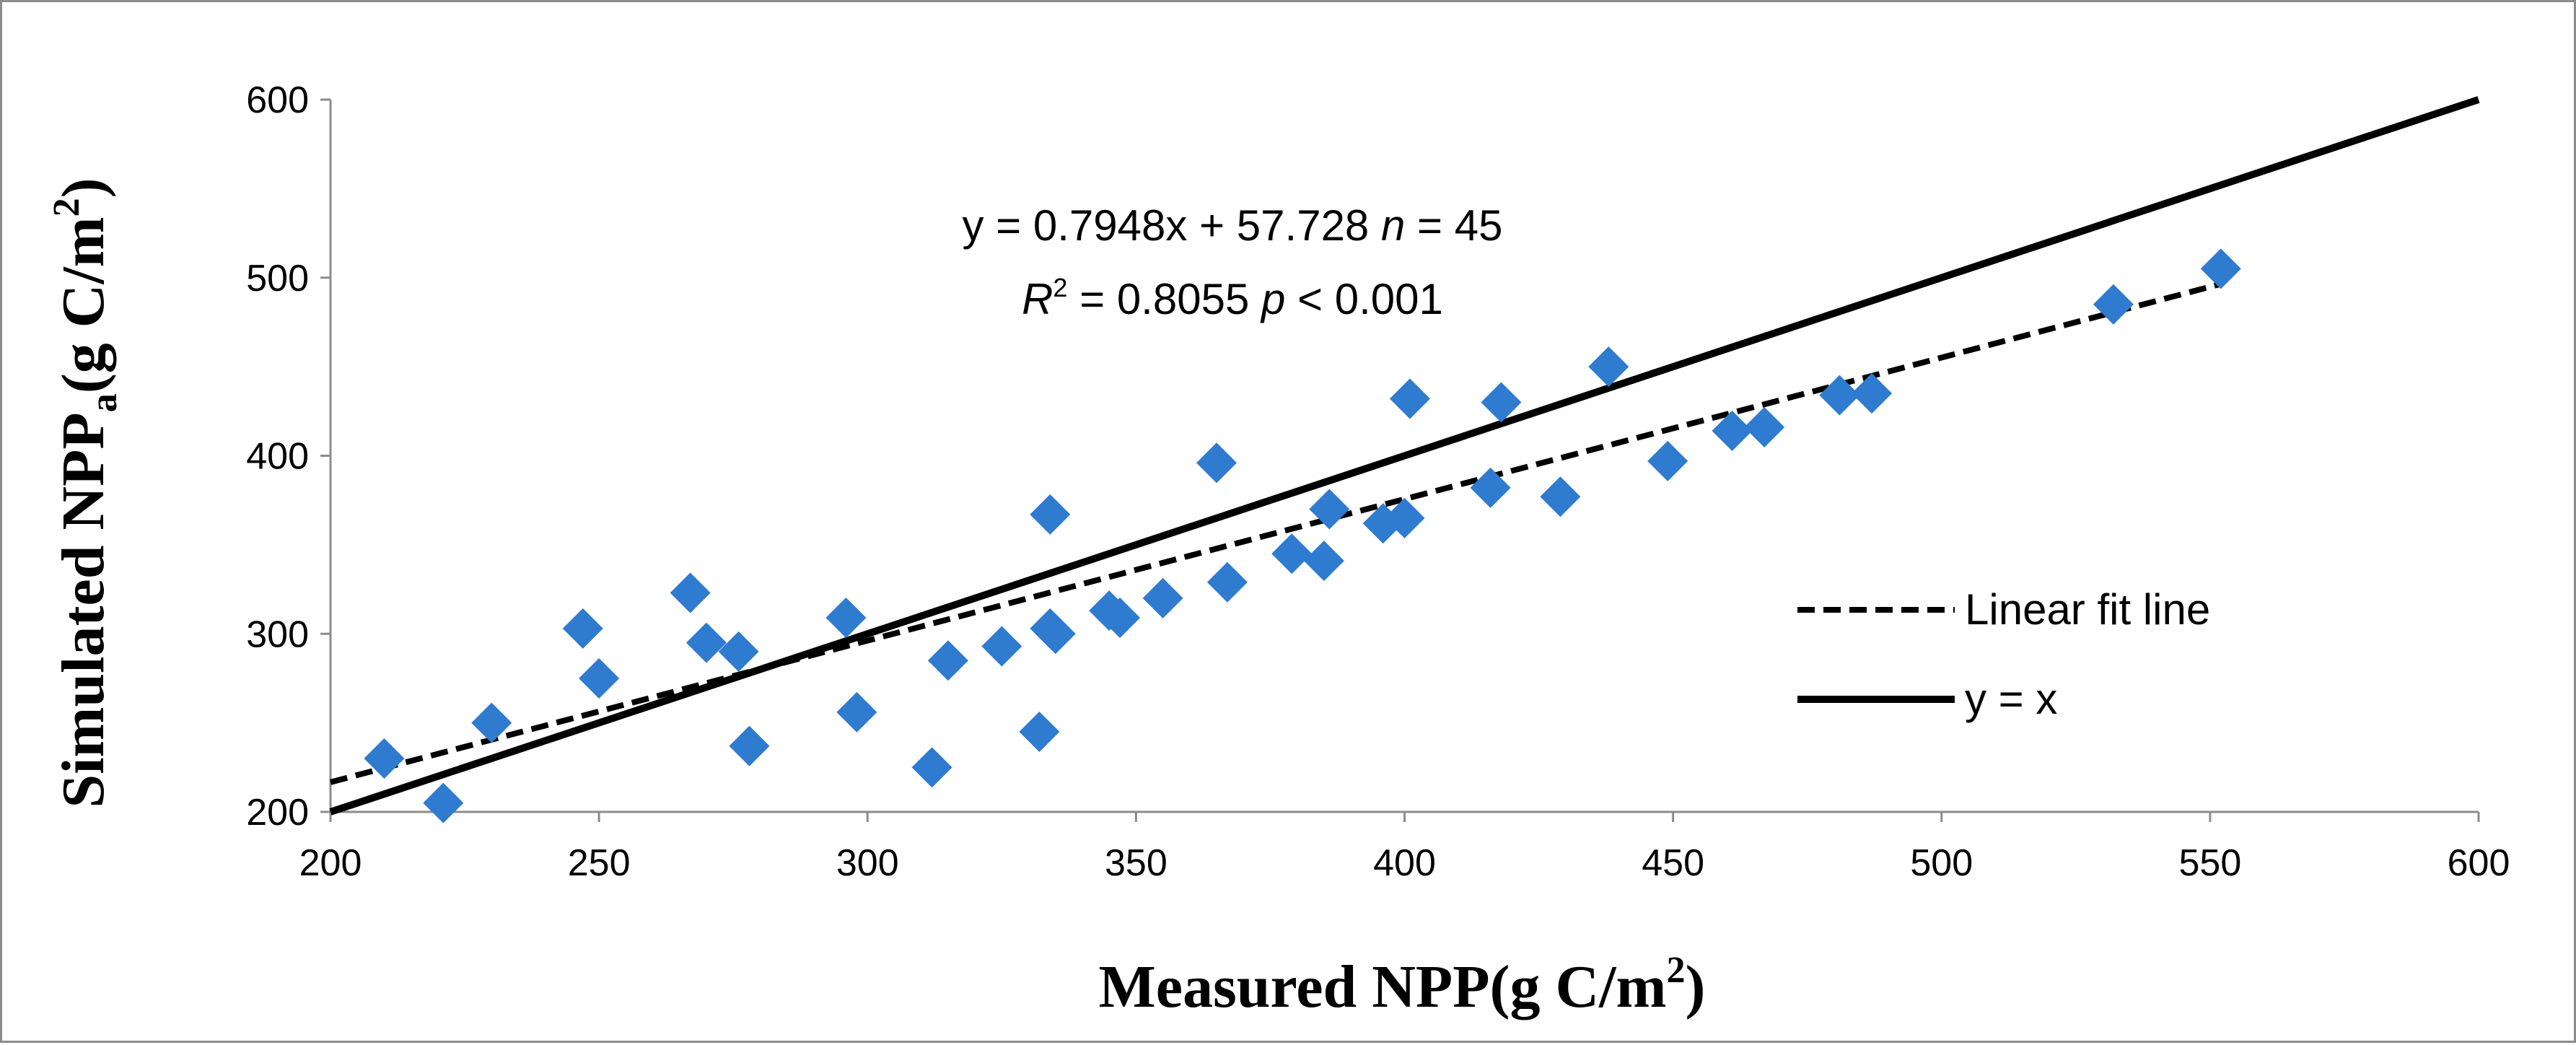  I want to click on p-value: < 0.001, so click(1364, 299).